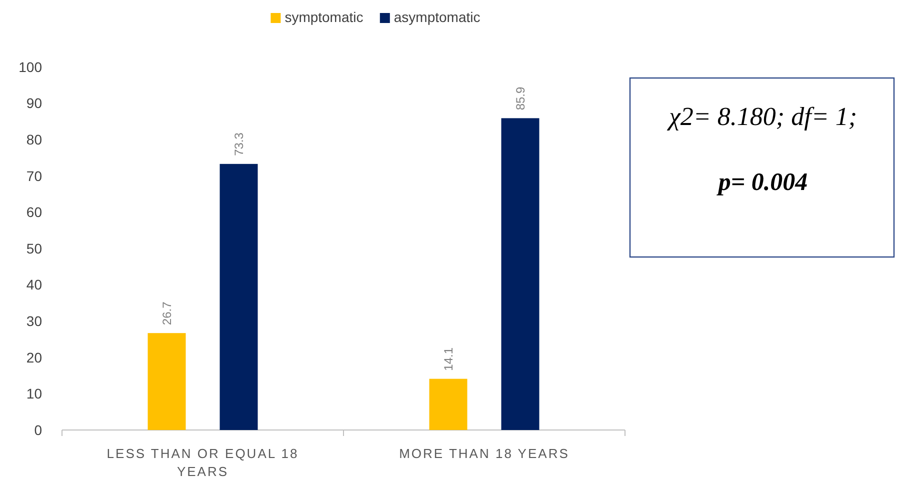 The height and width of the screenshot is (483, 897). I want to click on data-label: 26.7, so click(167, 313).